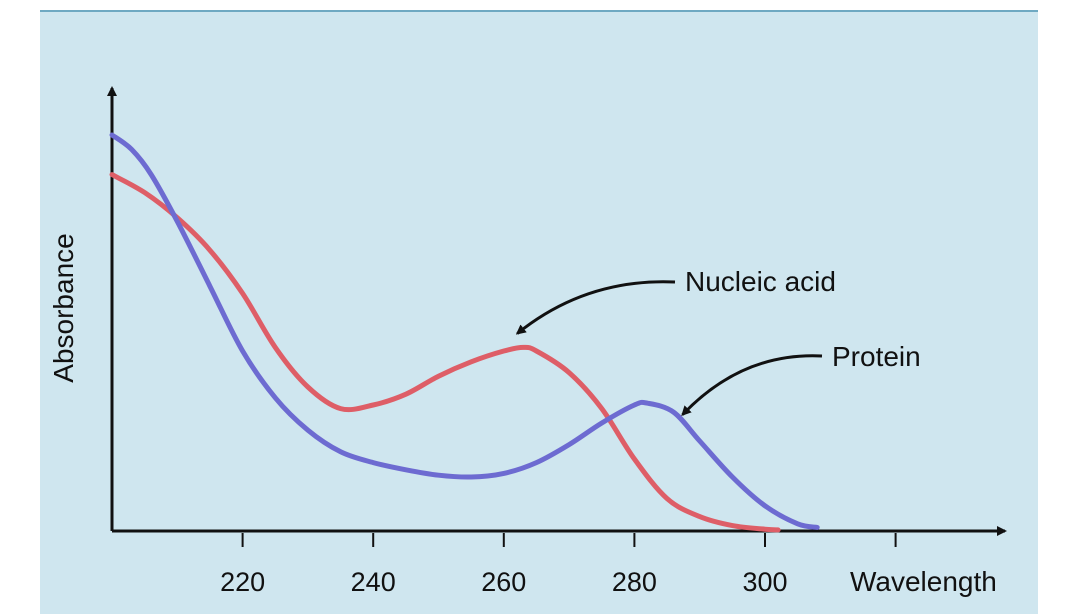 This screenshot has width=1067, height=614. Describe the element at coordinates (923, 581) in the screenshot. I see `x-axis-label: Wavelength` at that location.